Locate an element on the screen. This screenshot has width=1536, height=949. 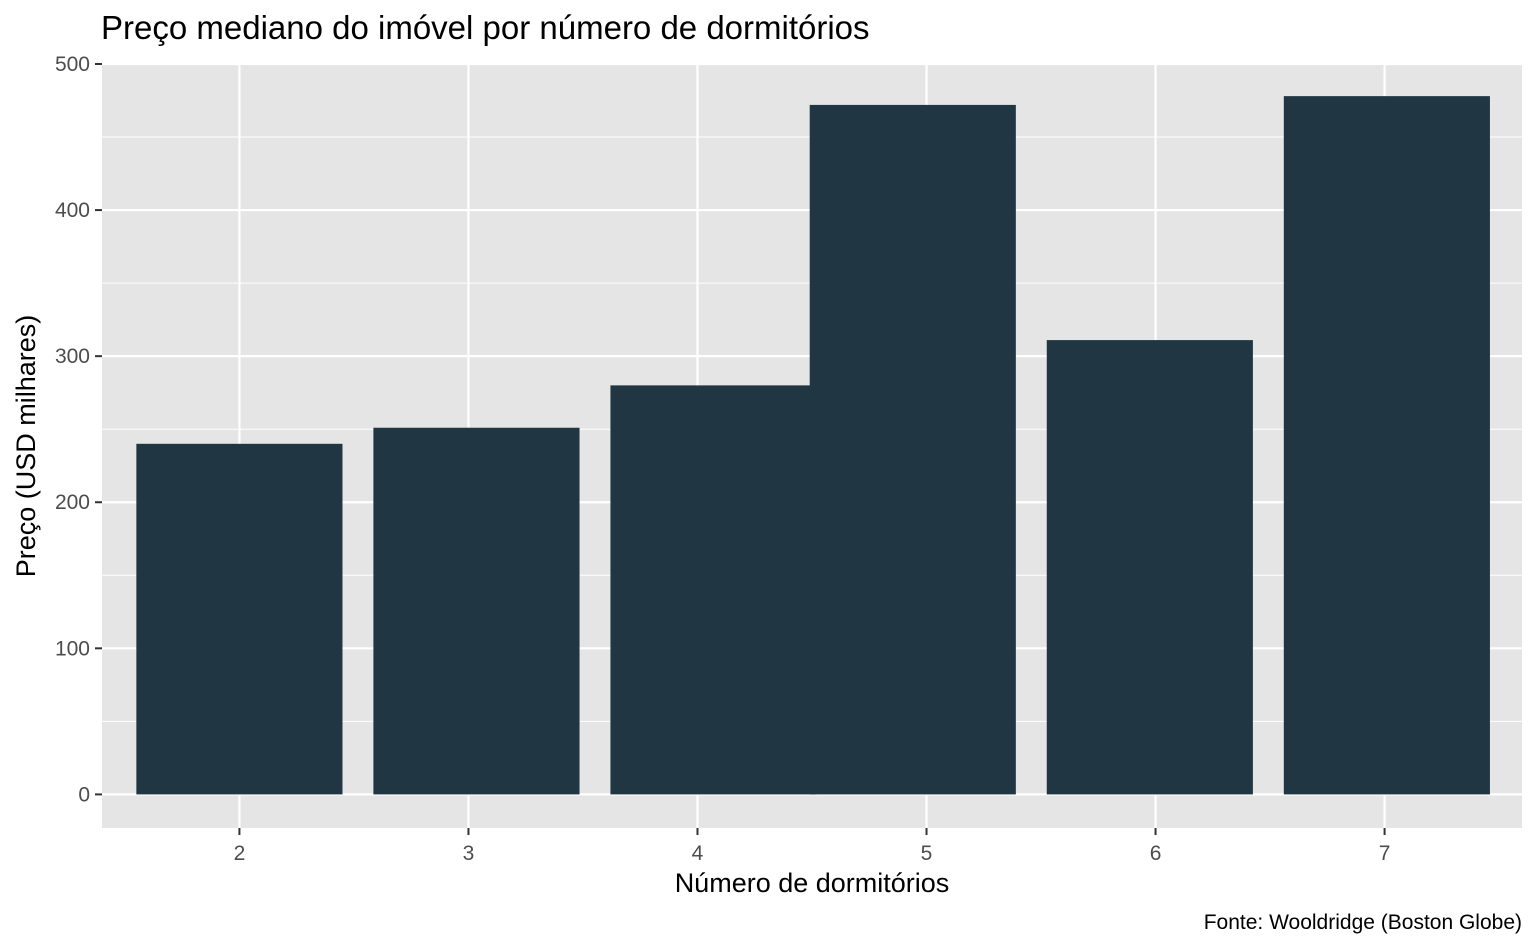
bar-7-dormitorios is located at coordinates (1386, 445).